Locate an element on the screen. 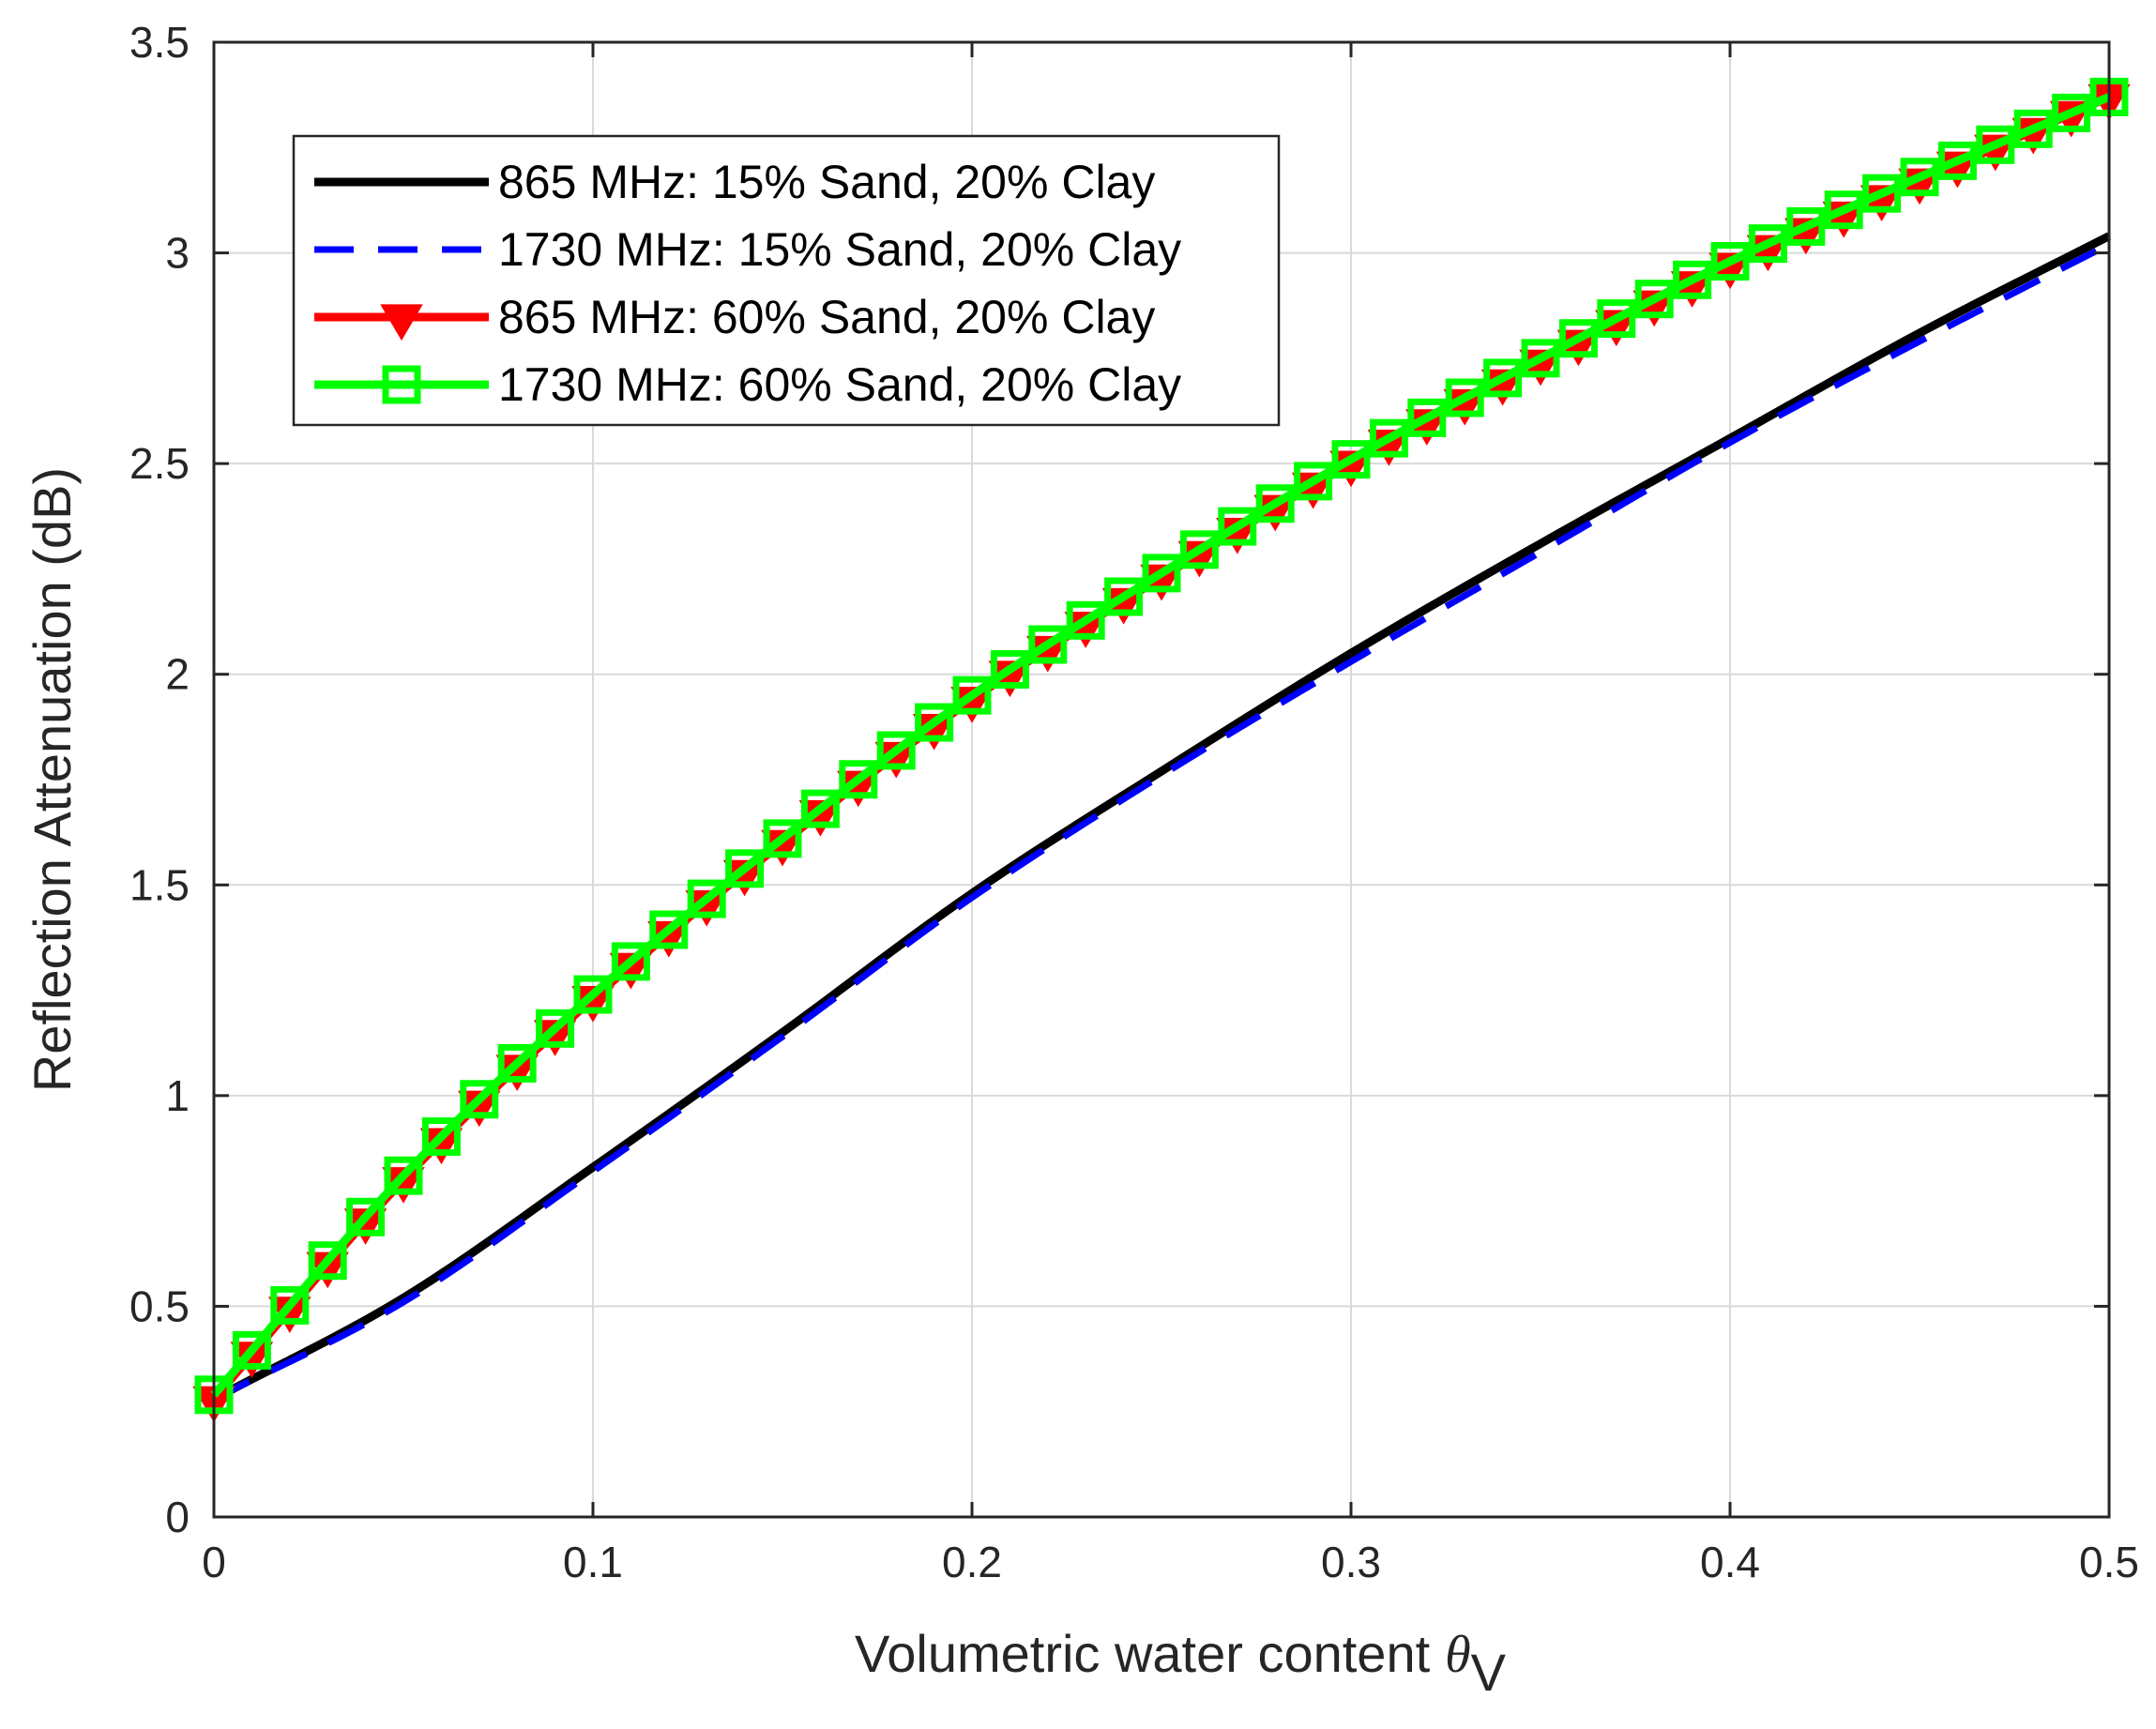 The width and height of the screenshot is (2156, 1729). y-tick-label: 2 is located at coordinates (177, 674).